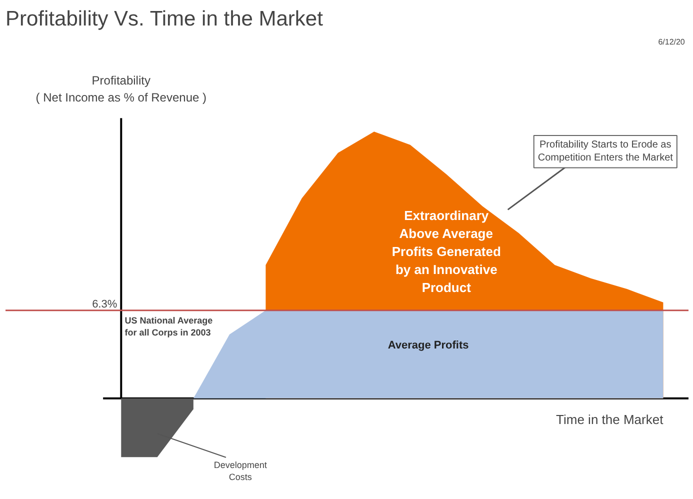 This screenshot has width=693, height=499. I want to click on y-axis-title: Profitability ( Net Income as % of Revenue ), so click(121, 89).